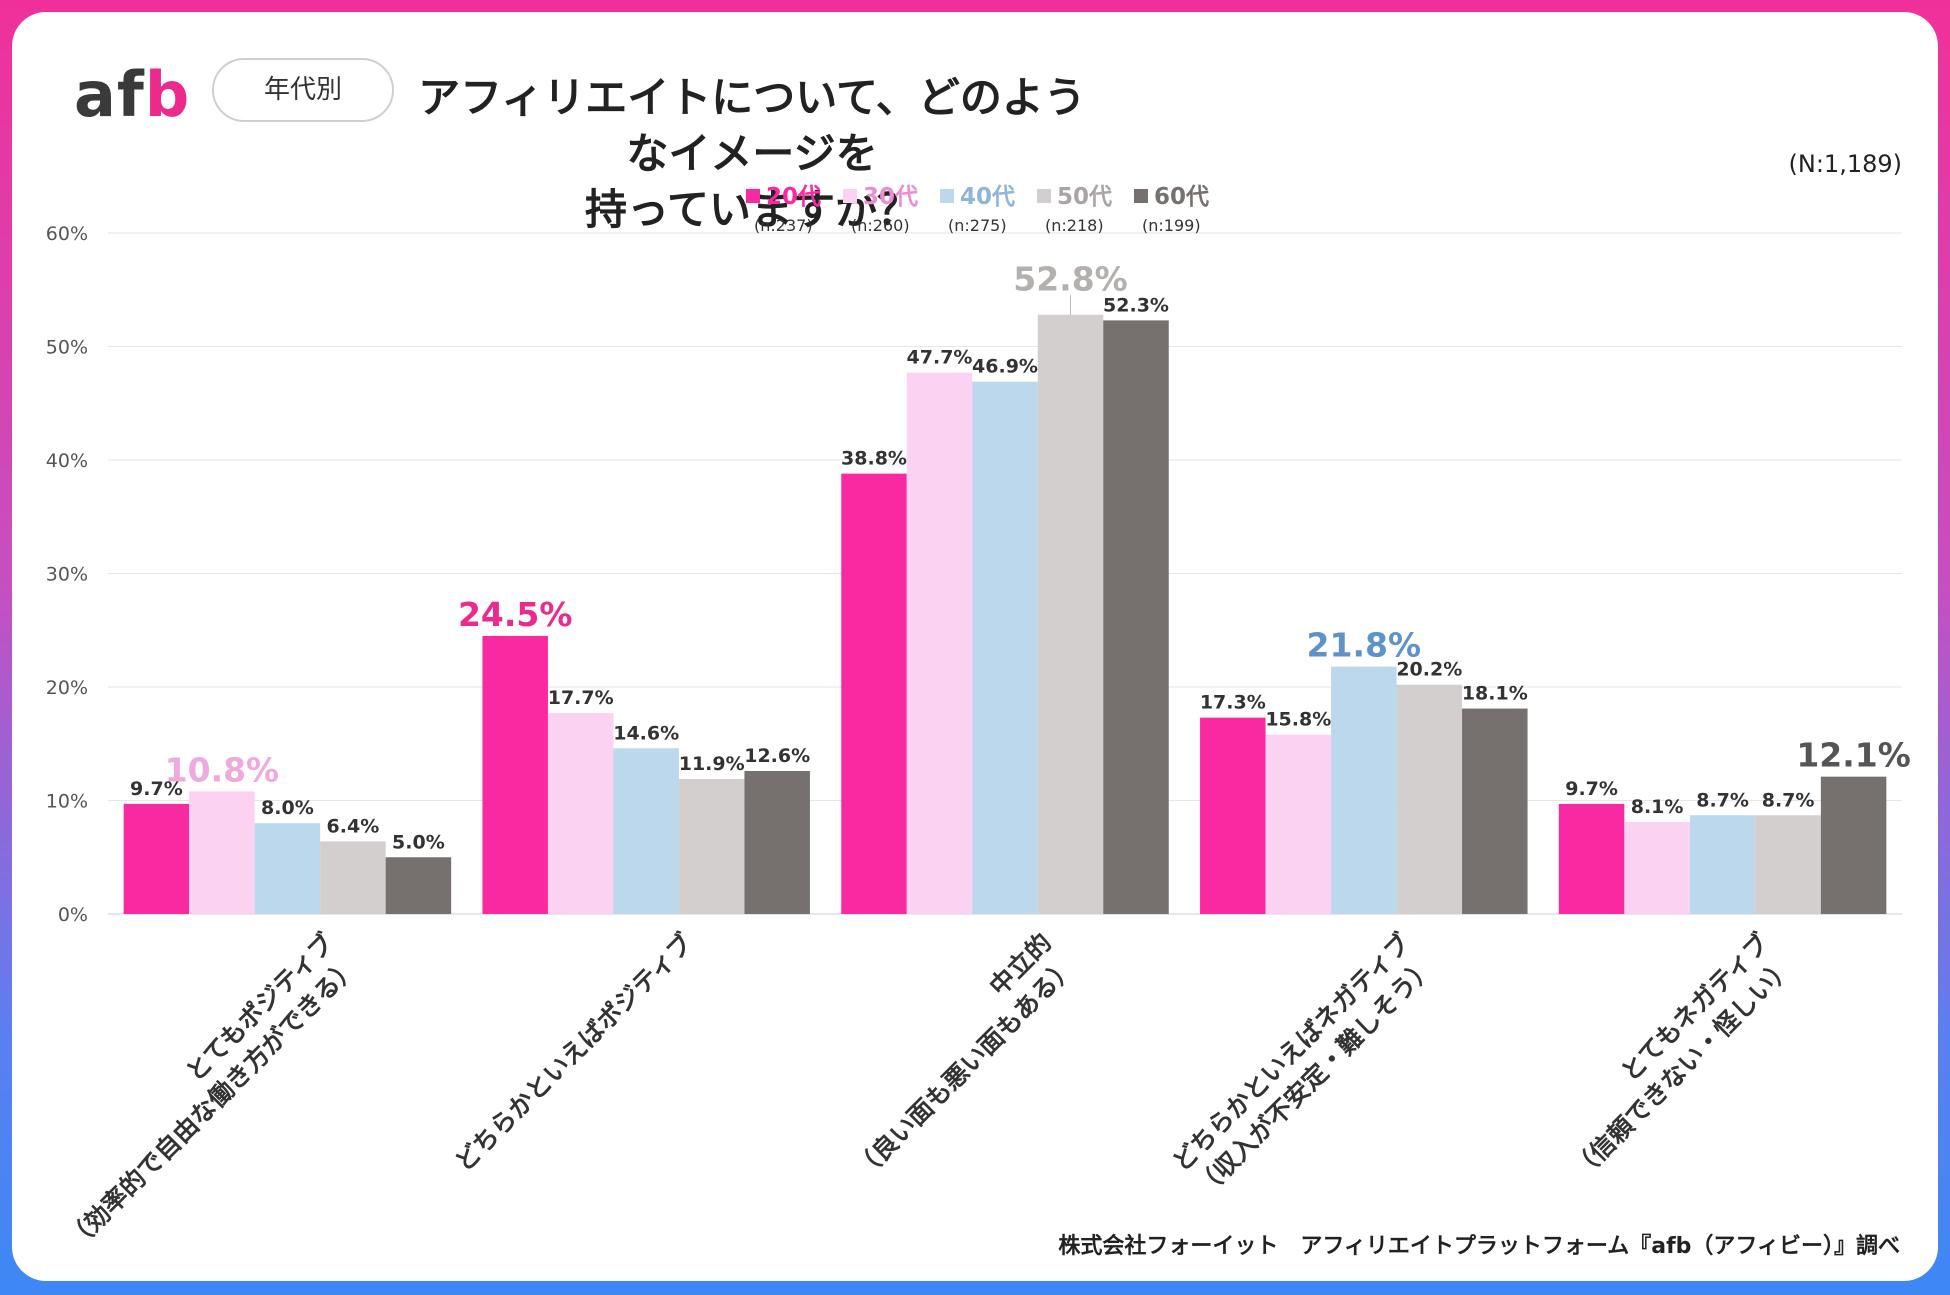 This screenshot has width=1950, height=1295. What do you see at coordinates (890, 197) in the screenshot?
I see `legend-label: 30代` at bounding box center [890, 197].